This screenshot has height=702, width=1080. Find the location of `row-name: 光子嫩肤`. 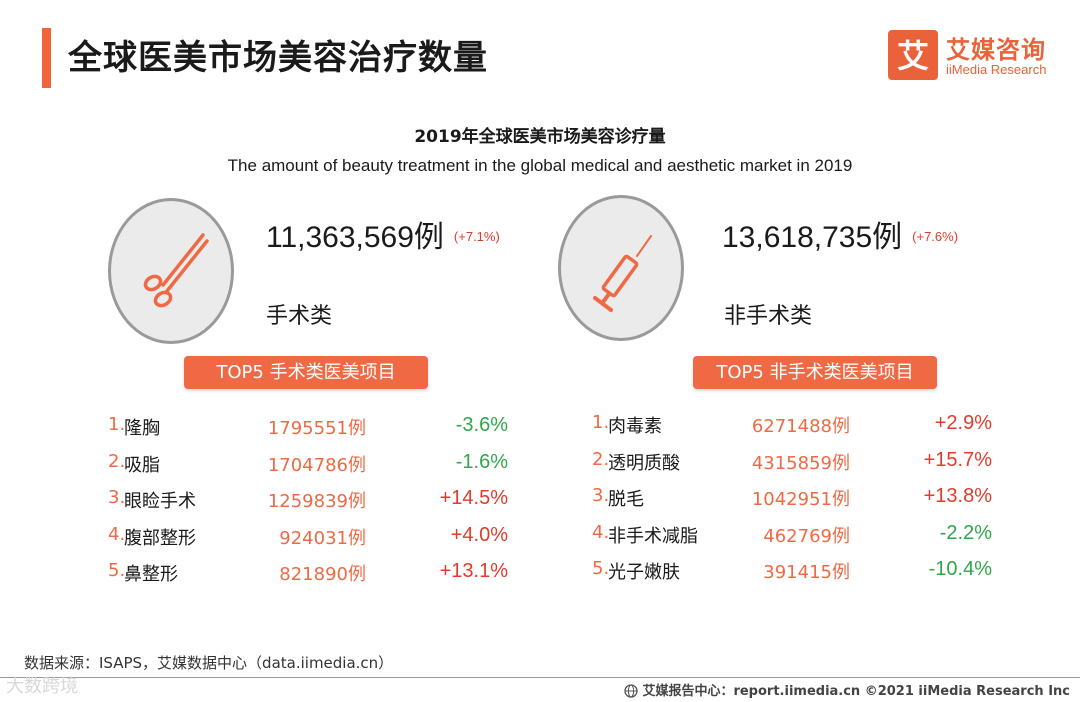

row-name: 光子嫩肤 is located at coordinates (644, 572).